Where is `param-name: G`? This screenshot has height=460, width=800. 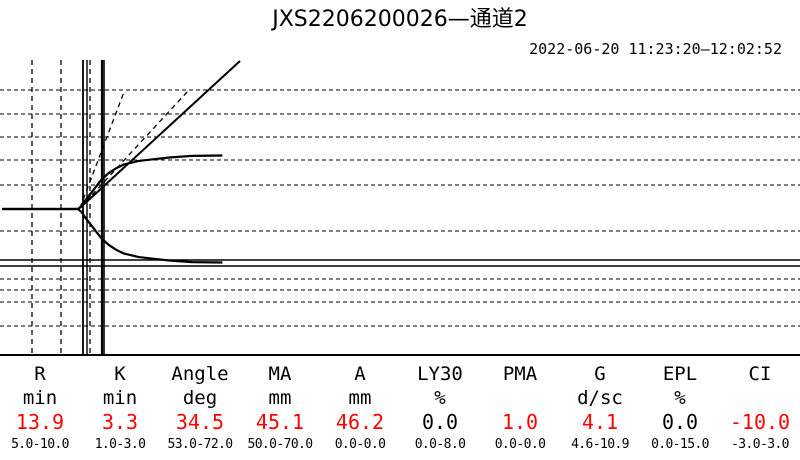
param-name: G is located at coordinates (600, 374).